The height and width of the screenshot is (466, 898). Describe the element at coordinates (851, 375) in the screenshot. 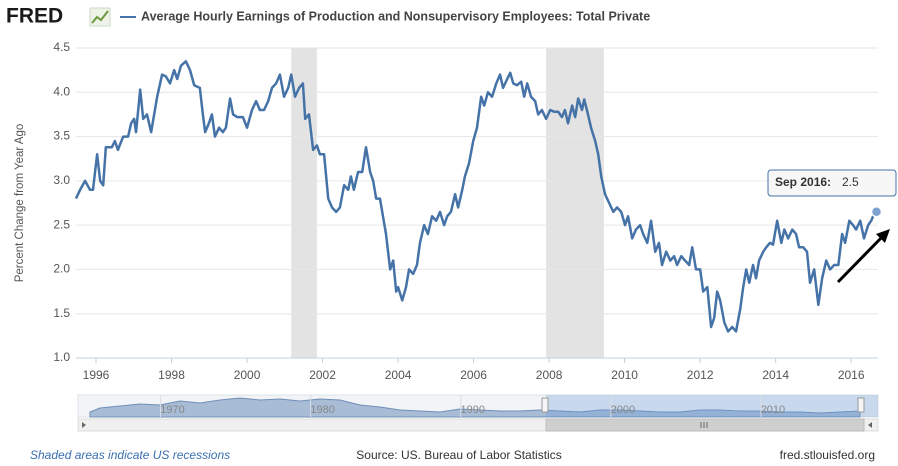

I see `x-tick-label: 2016` at that location.